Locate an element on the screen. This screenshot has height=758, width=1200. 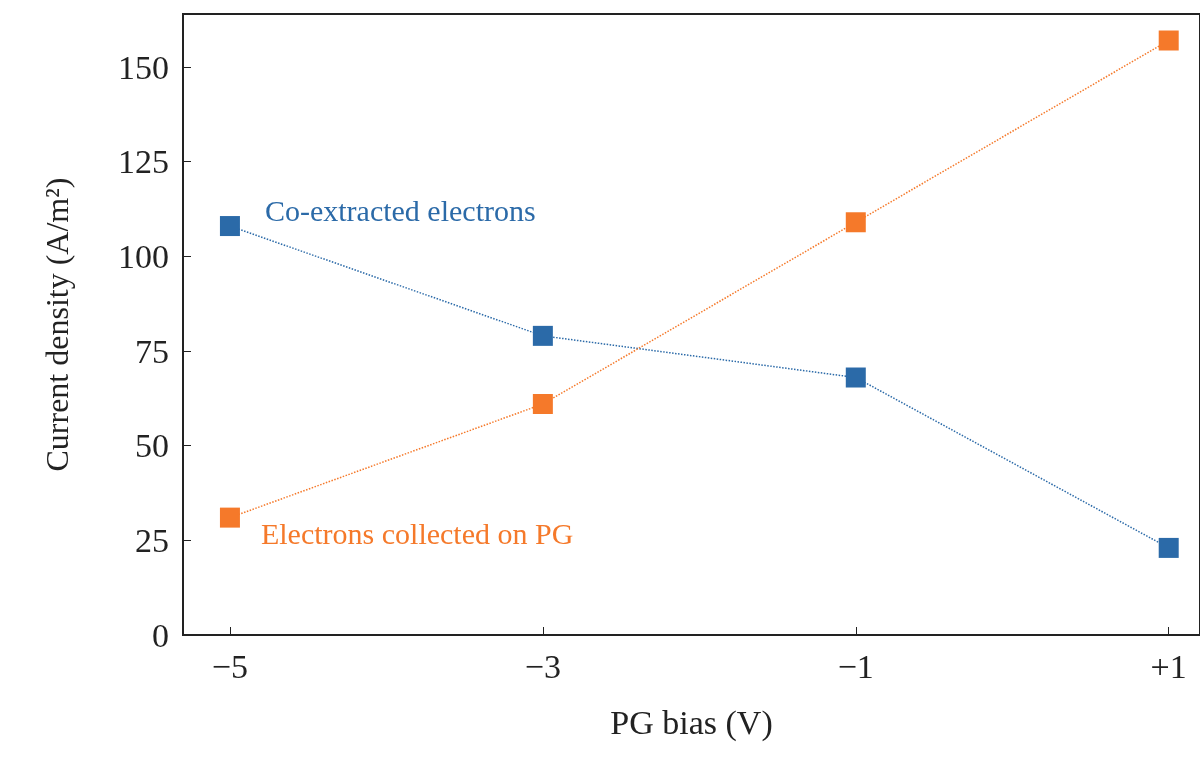
x-tick-label: +1 is located at coordinates (1168, 666).